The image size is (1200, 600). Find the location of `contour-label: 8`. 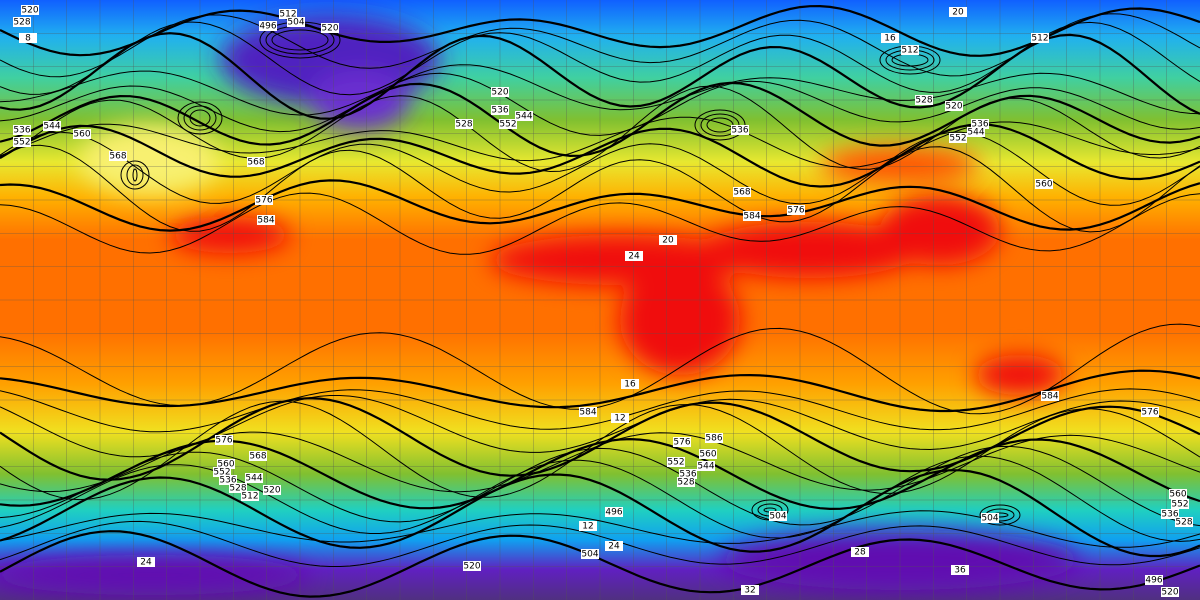

contour-label: 8 is located at coordinates (28, 39).